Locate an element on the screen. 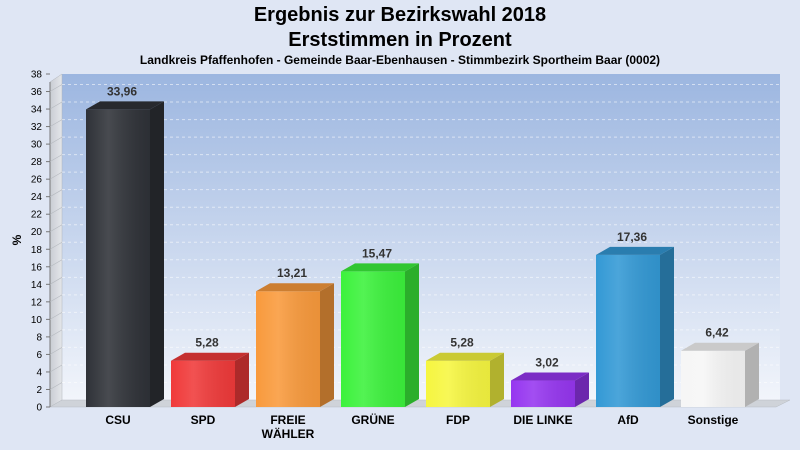 The image size is (800, 450). y-tick-label: 20 is located at coordinates (37, 232).